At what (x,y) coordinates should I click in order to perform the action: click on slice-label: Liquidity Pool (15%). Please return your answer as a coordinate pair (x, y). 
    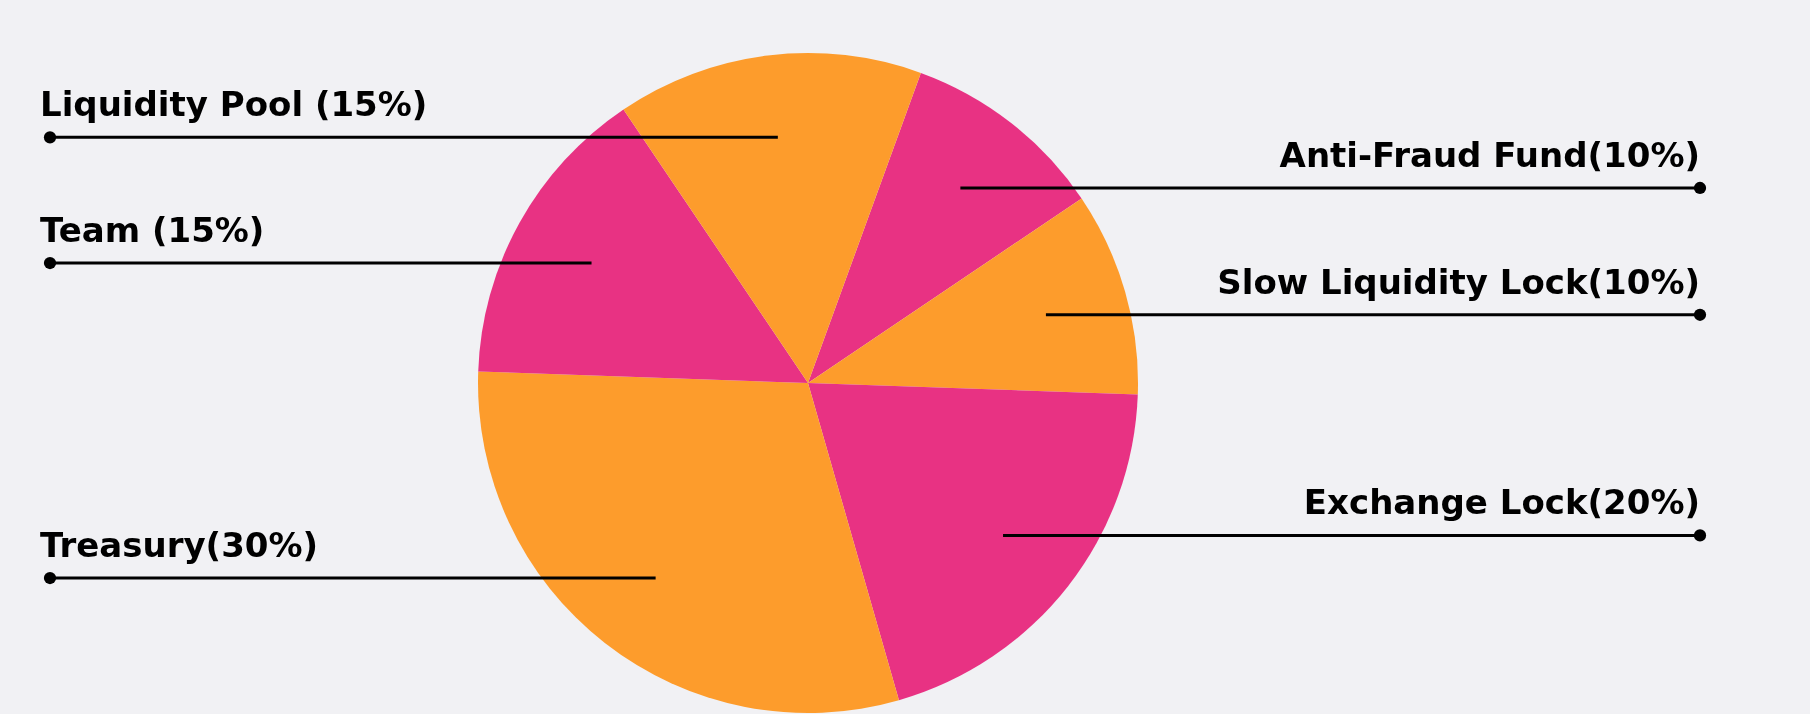
    Looking at the image, I should click on (234, 104).